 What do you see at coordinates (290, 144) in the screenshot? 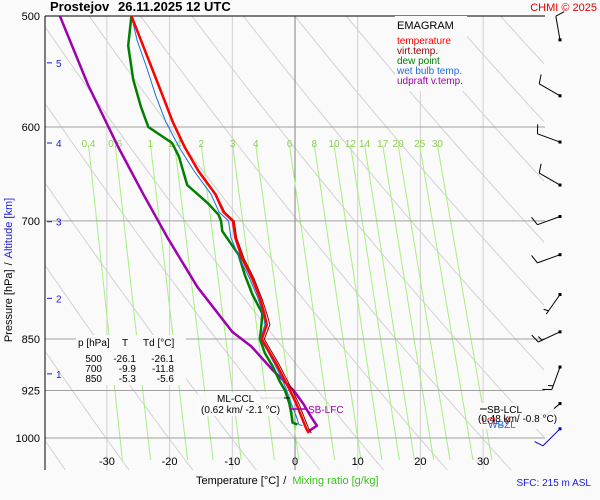
I see `mixing-ratio-label: 6` at bounding box center [290, 144].